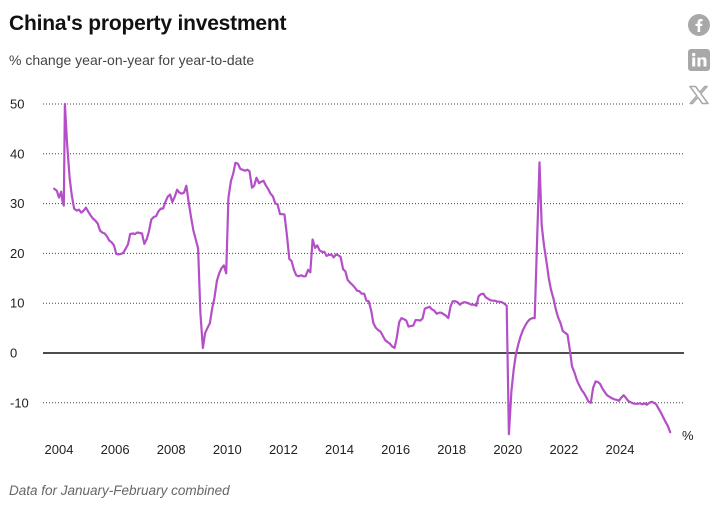 The height and width of the screenshot is (505, 714). Describe the element at coordinates (148, 23) in the screenshot. I see `chart-title: China's property investment` at that location.